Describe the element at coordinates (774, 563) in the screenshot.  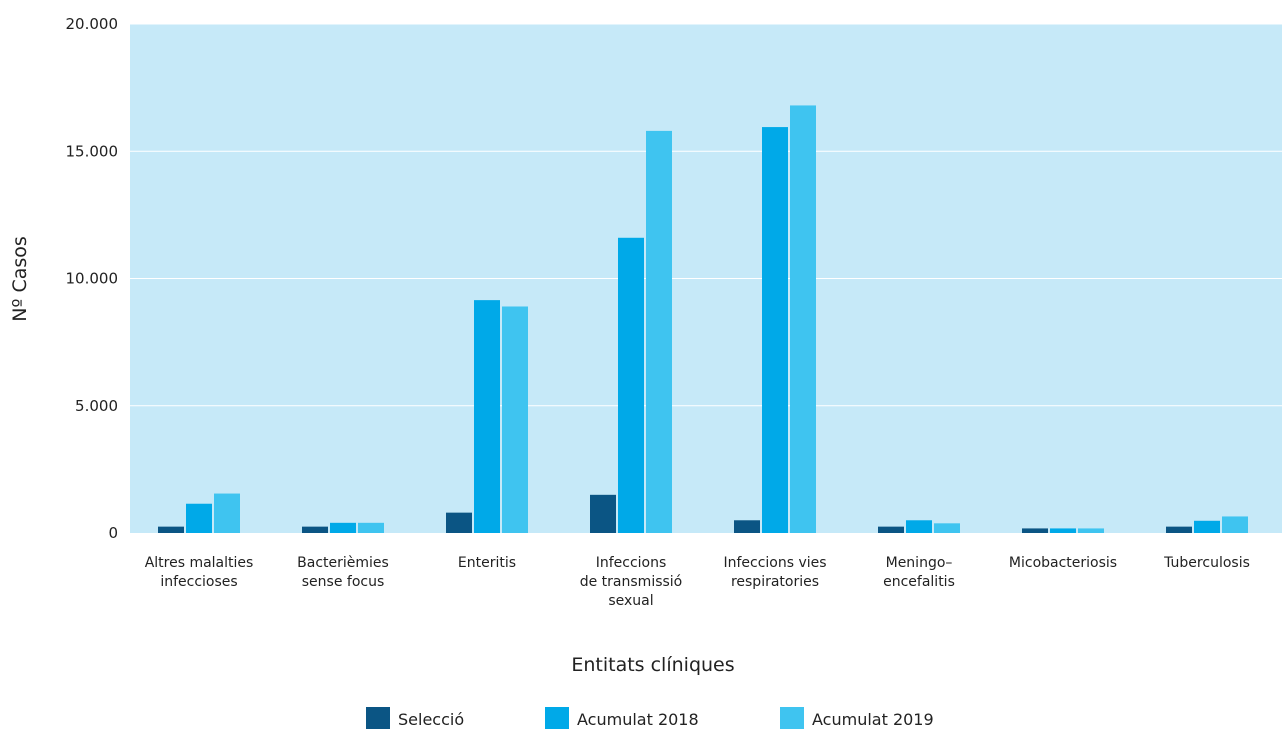
I see `x-tick-label-line: Infeccions vies` at that location.